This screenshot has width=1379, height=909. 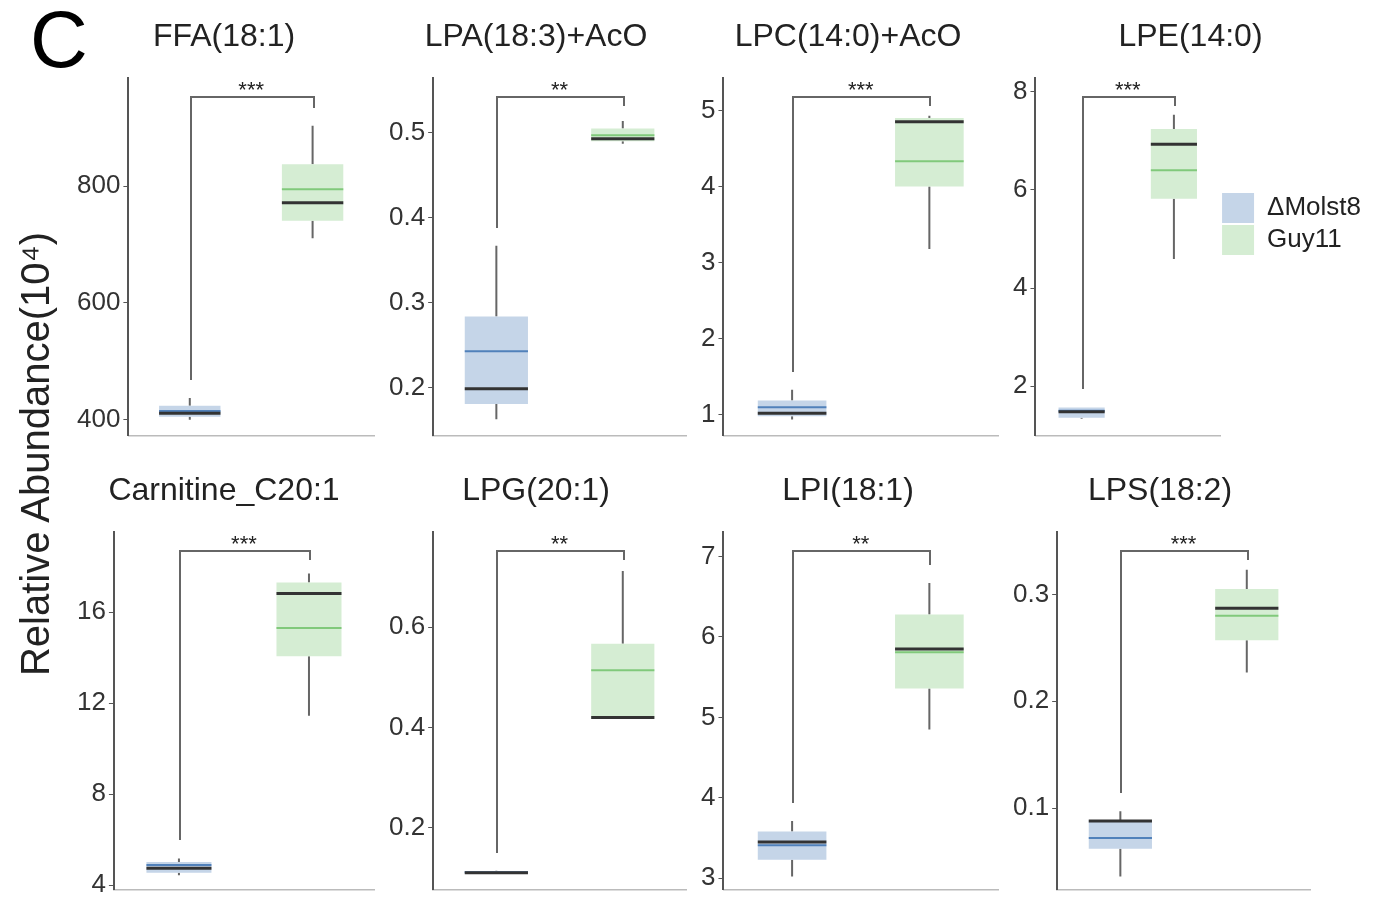 I want to click on chart-title: Carnitine_C20:1, so click(x=224, y=489).